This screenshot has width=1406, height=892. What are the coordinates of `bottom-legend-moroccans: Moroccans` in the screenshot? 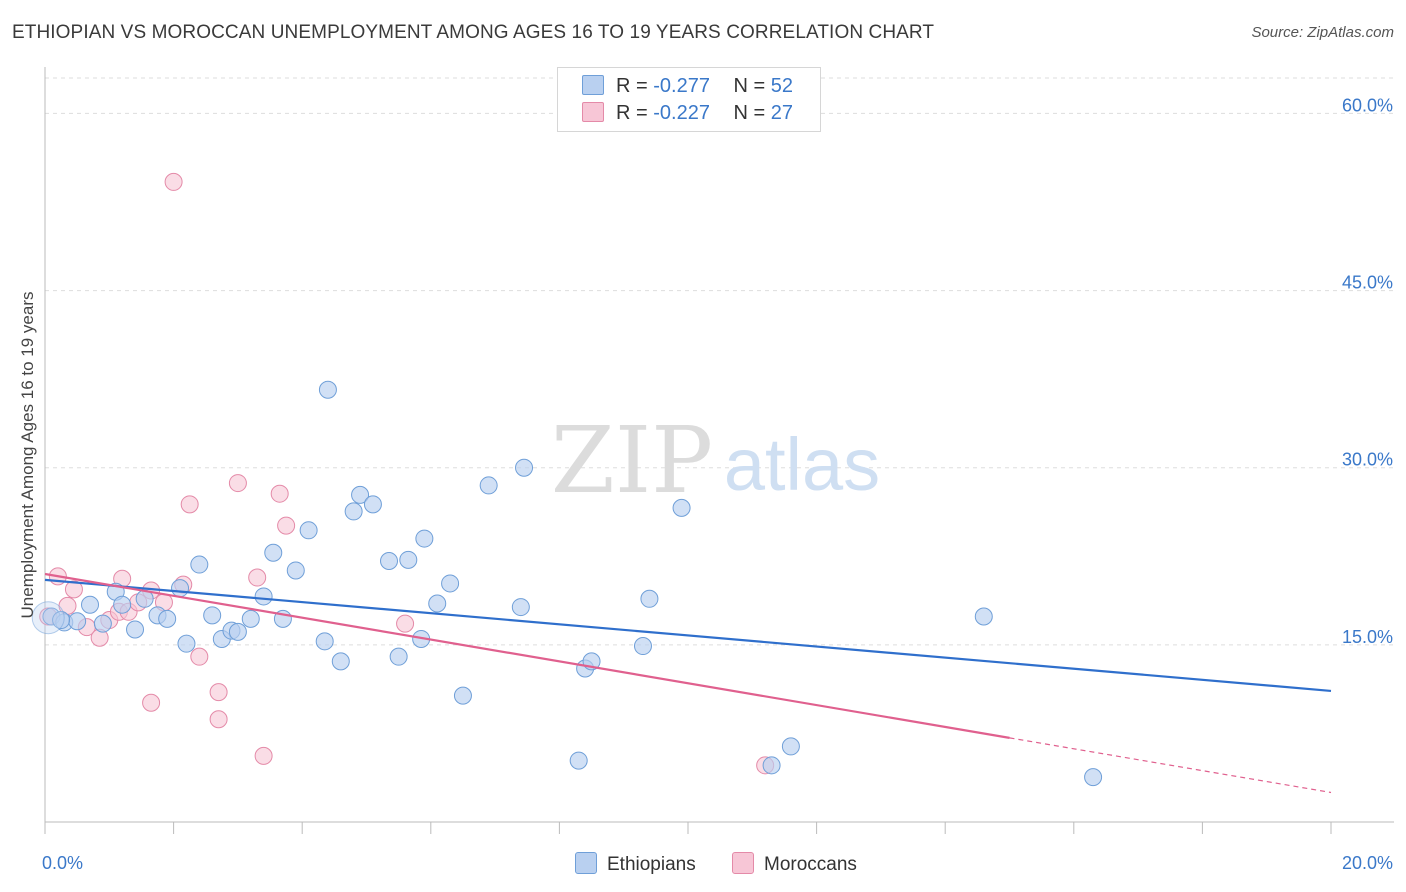 It's located at (794, 864).